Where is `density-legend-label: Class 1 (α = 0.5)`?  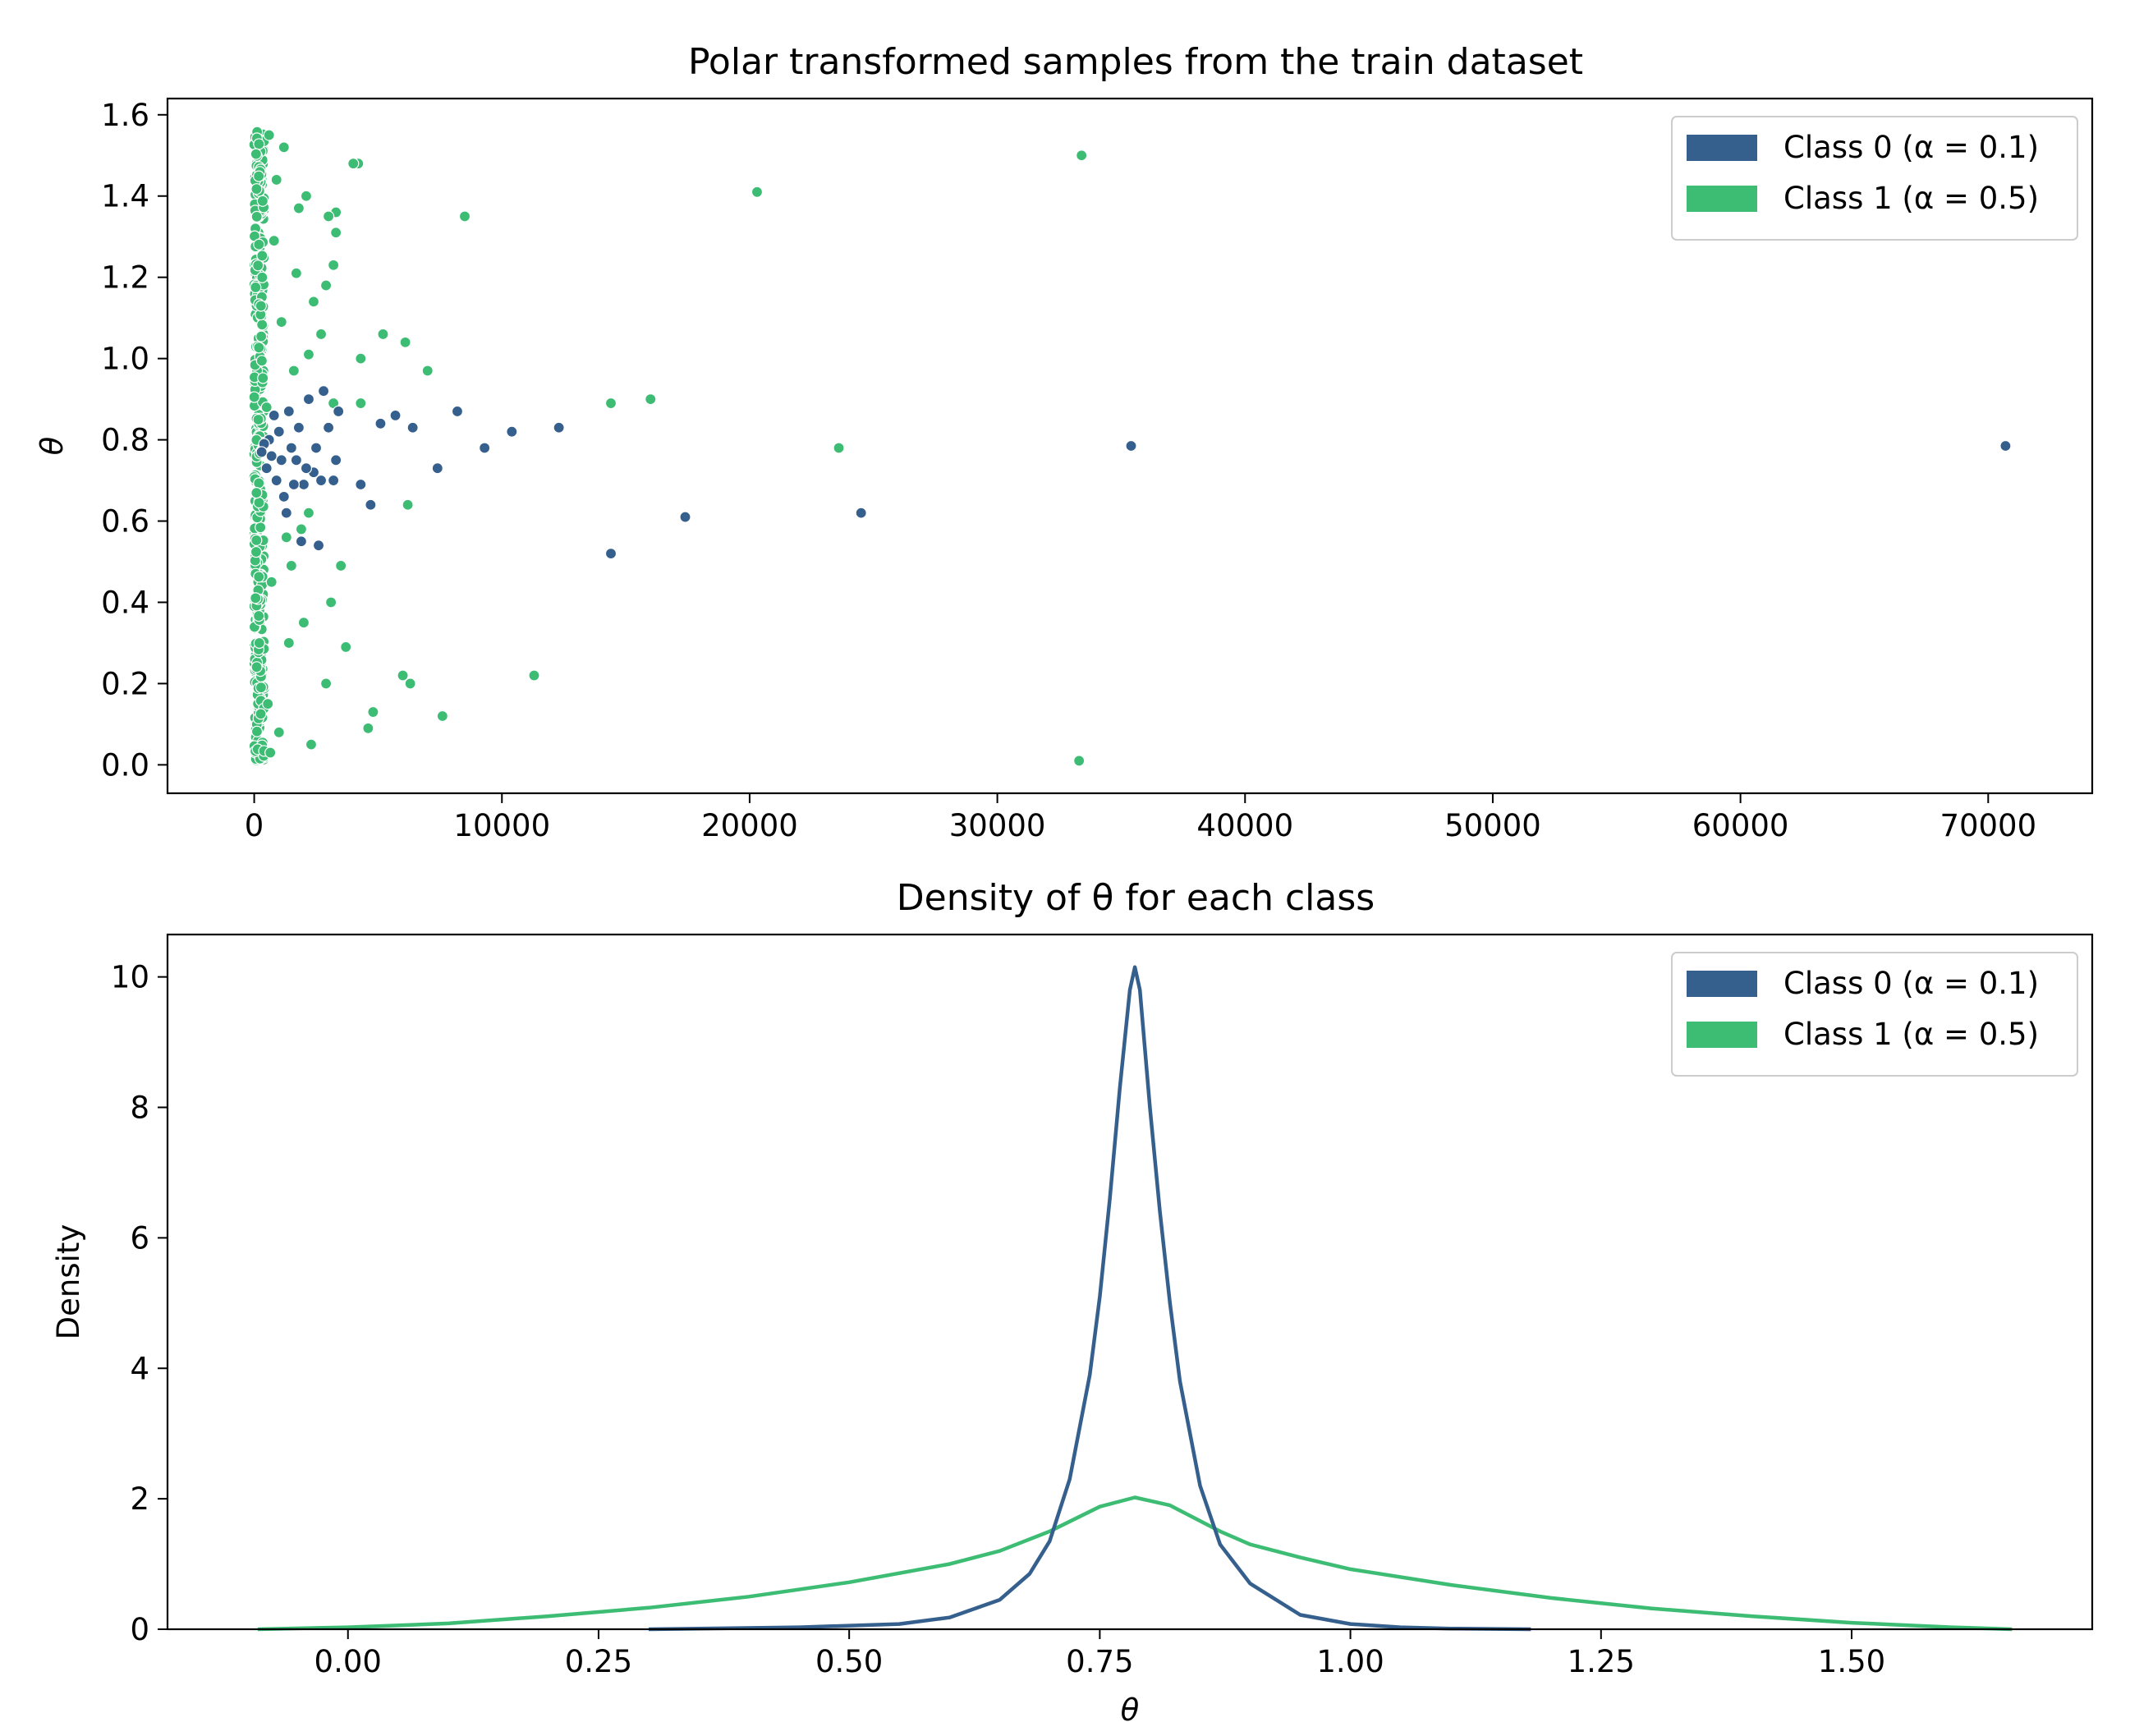 density-legend-label: Class 1 (α = 0.5) is located at coordinates (1911, 1034).